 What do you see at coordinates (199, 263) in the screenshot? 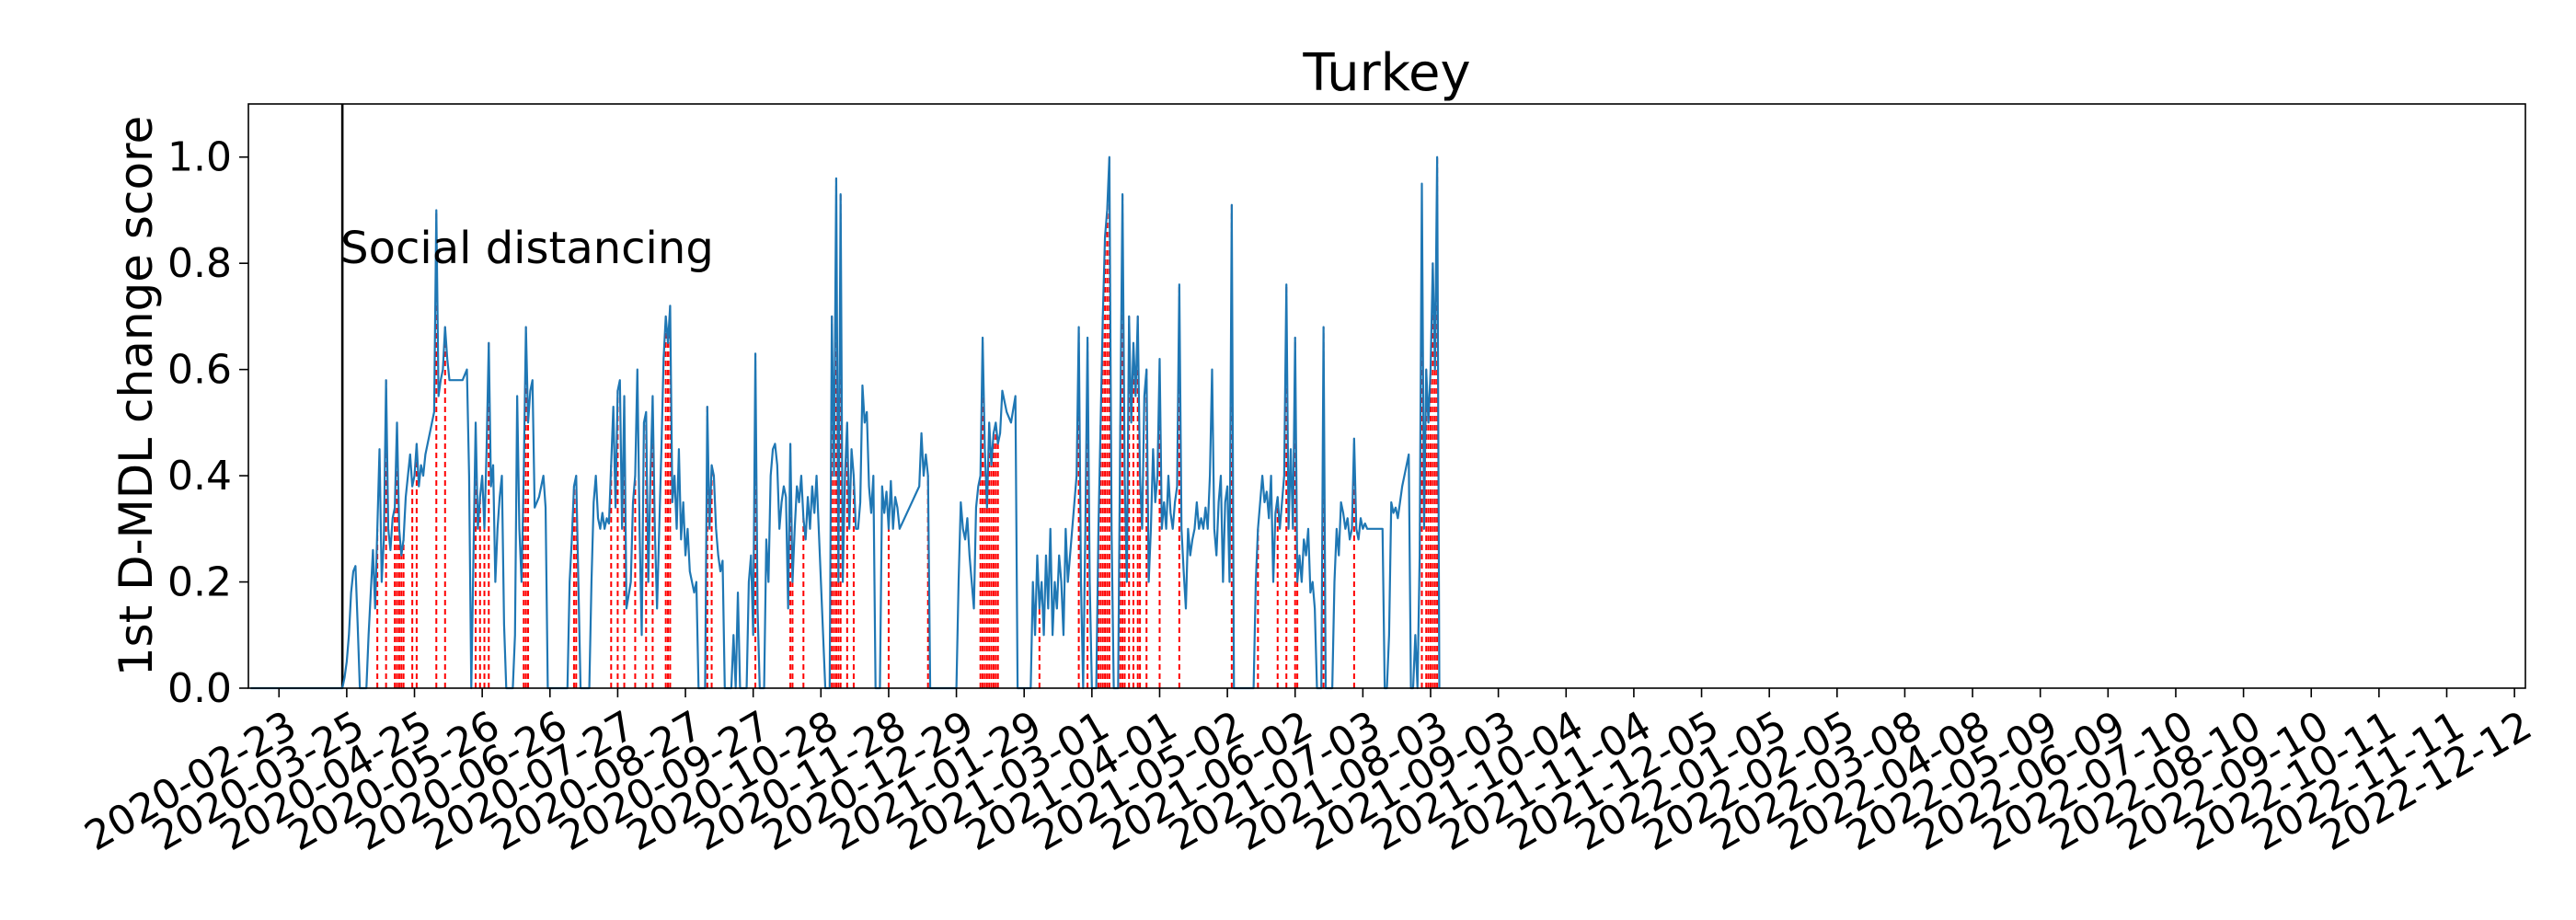
I see `y-tick-label: 0.8` at bounding box center [199, 263].